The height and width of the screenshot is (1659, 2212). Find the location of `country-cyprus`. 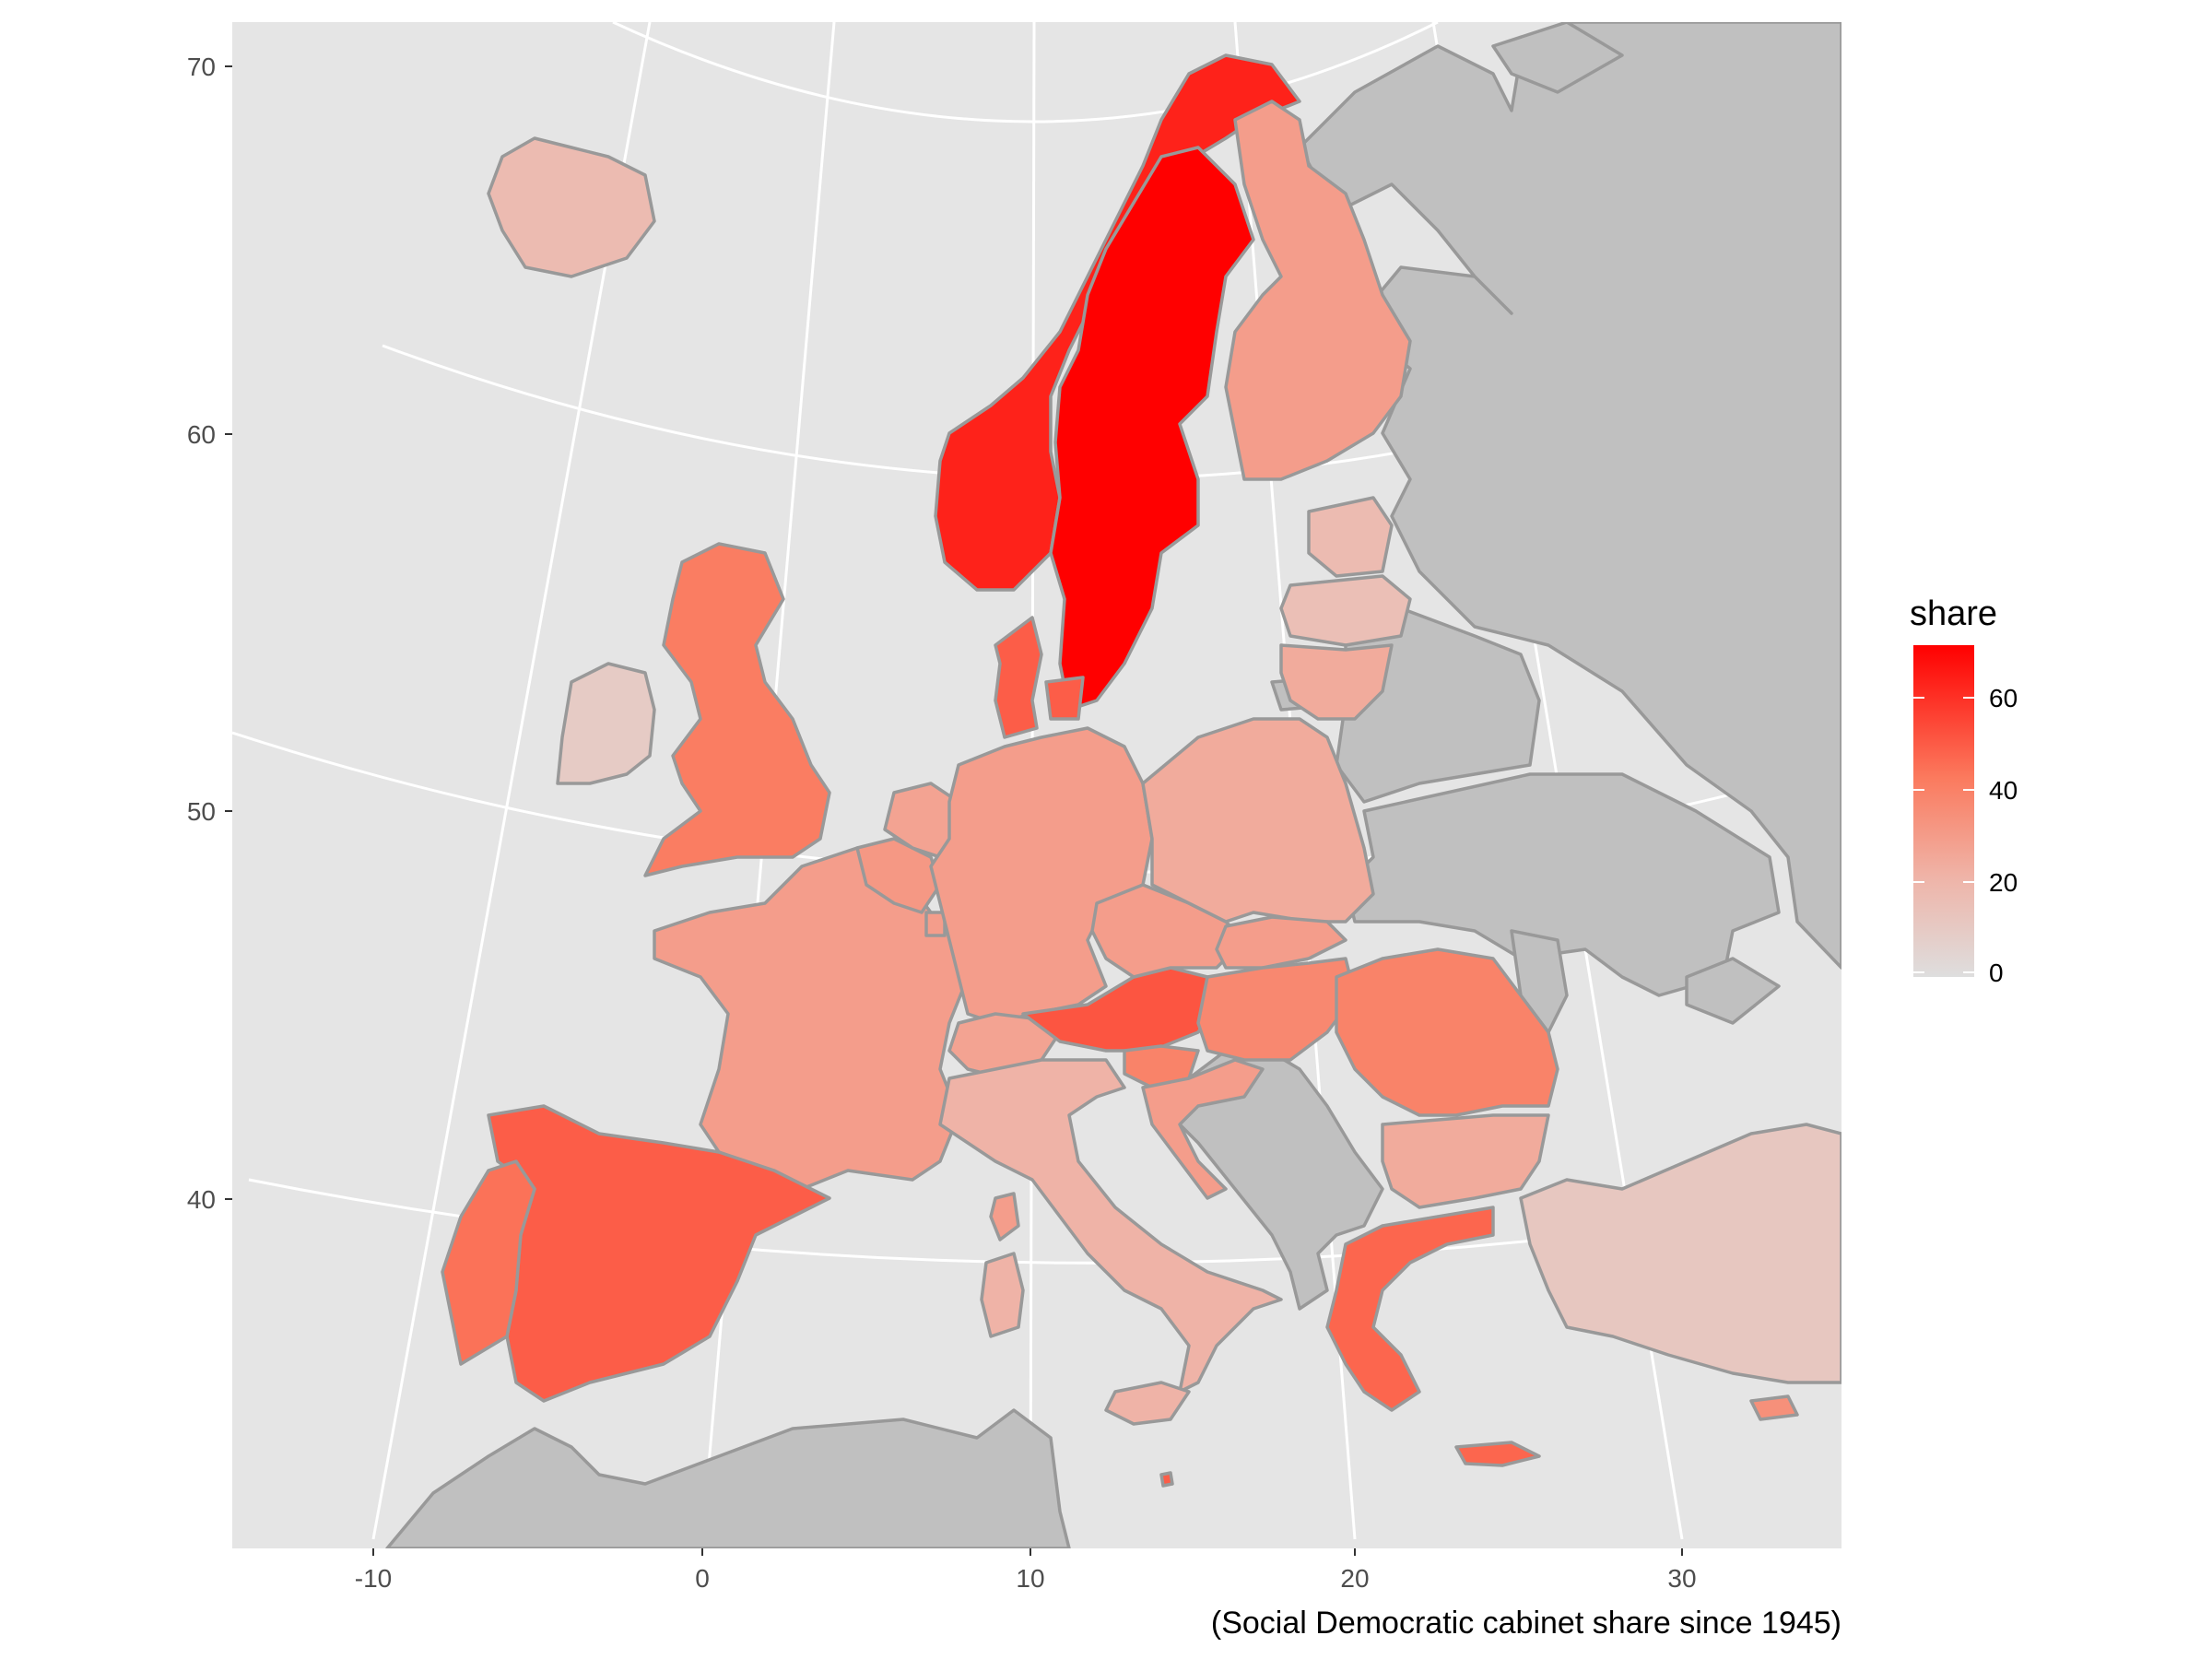

country-cyprus is located at coordinates (1774, 1407).